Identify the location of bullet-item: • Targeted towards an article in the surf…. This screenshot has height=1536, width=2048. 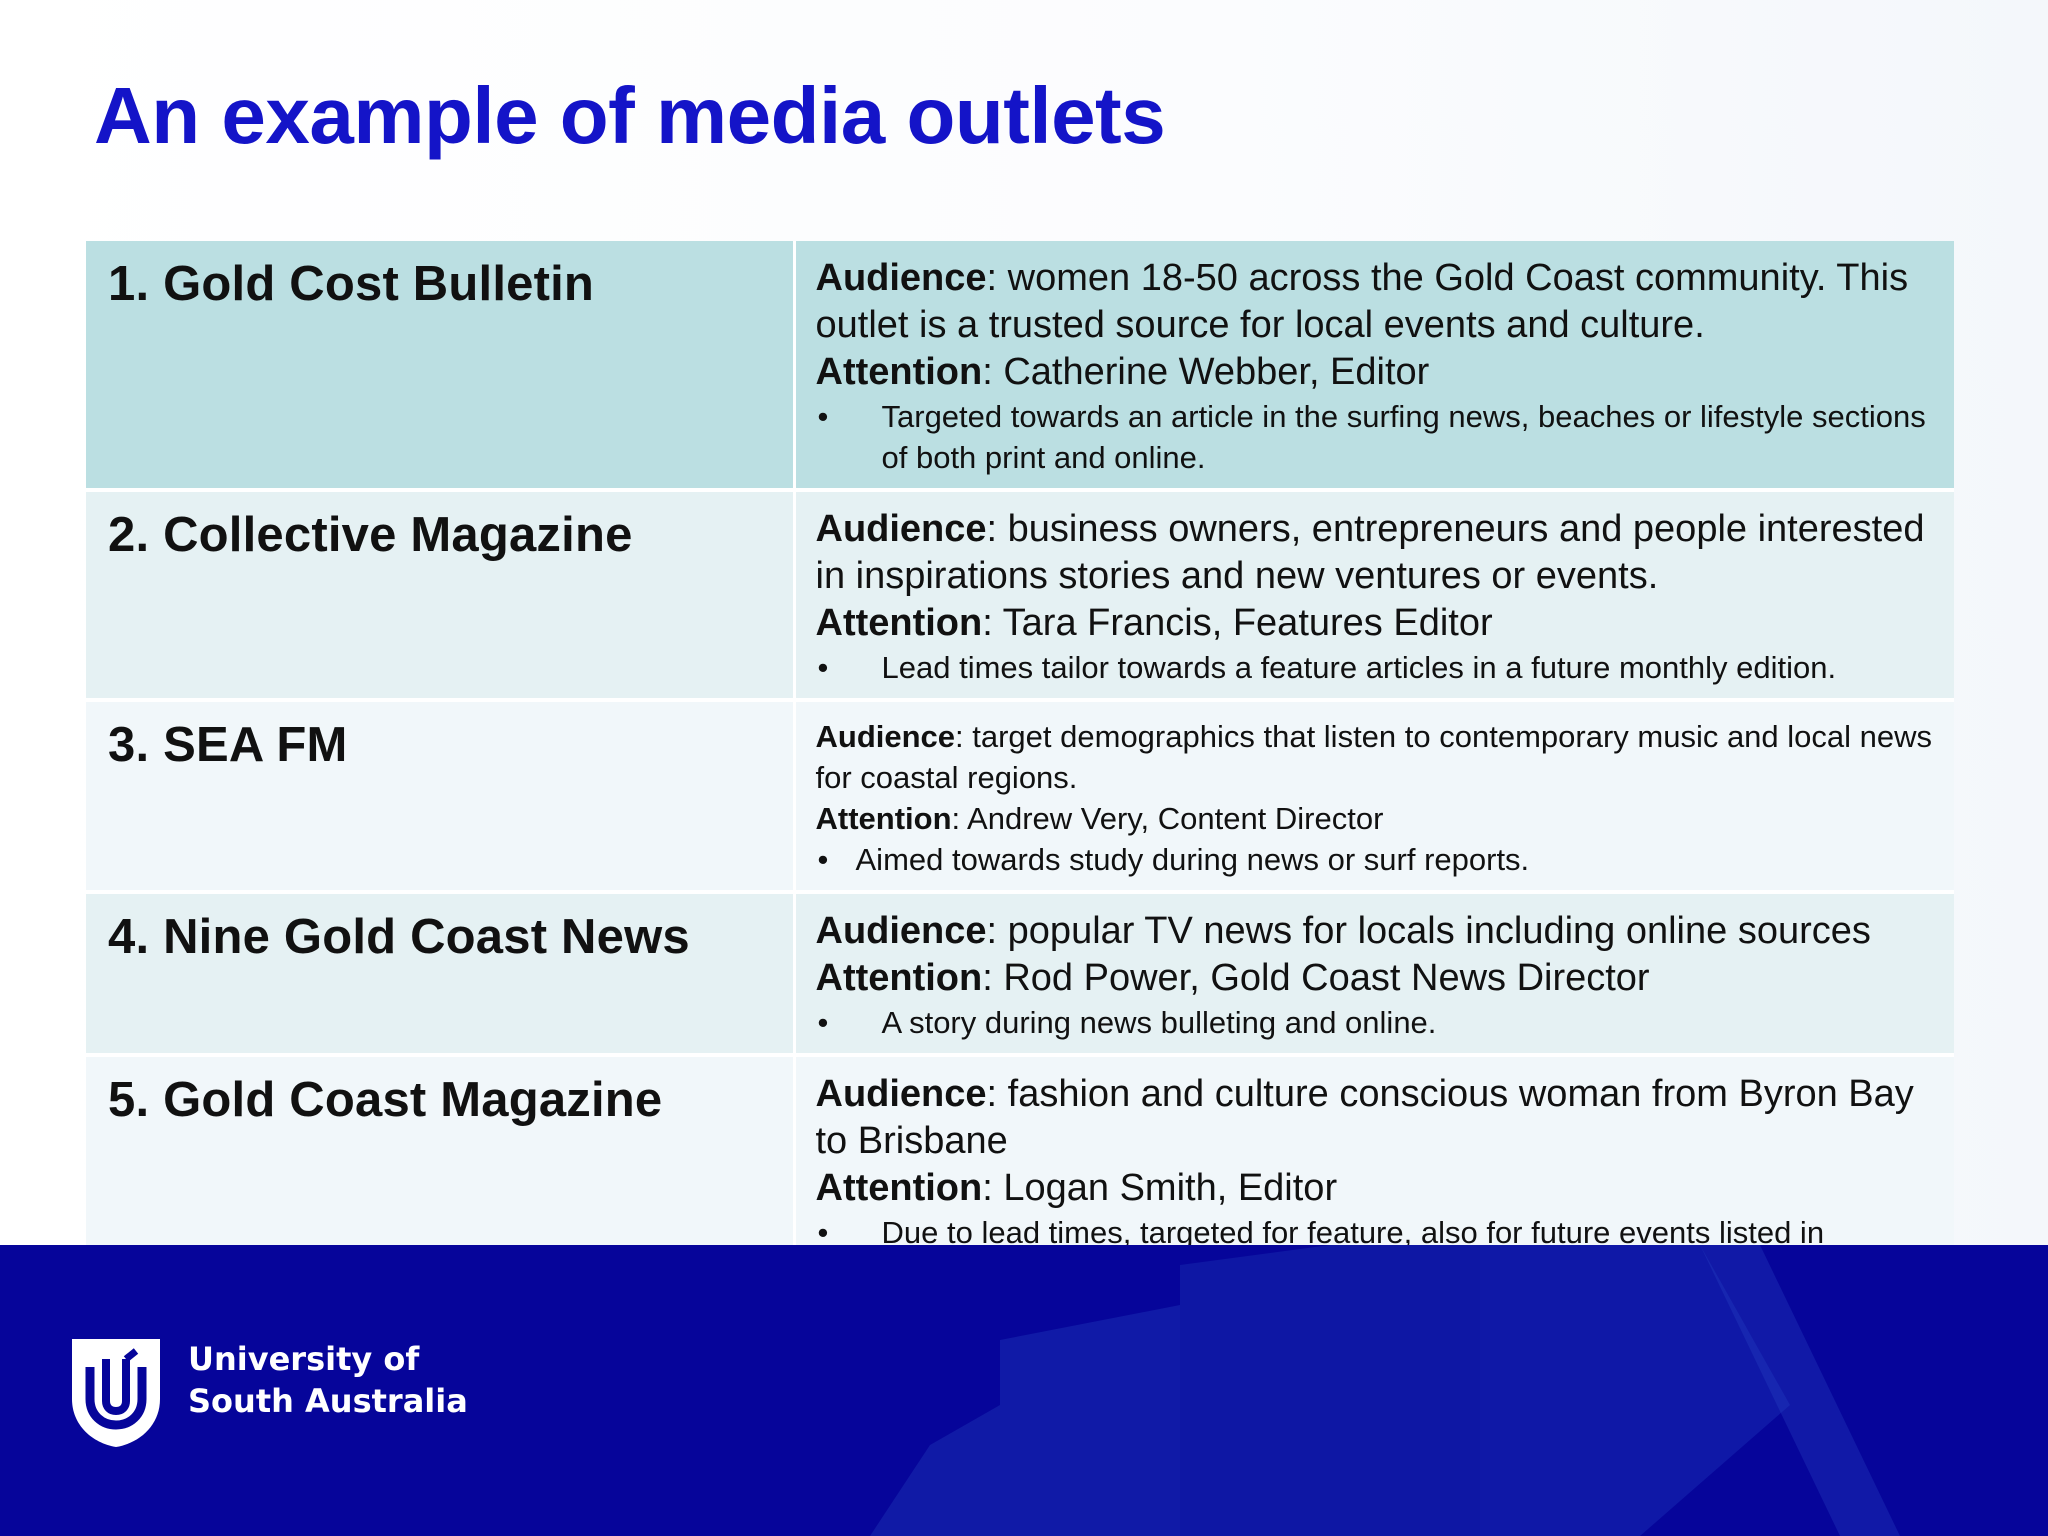
(1376, 437).